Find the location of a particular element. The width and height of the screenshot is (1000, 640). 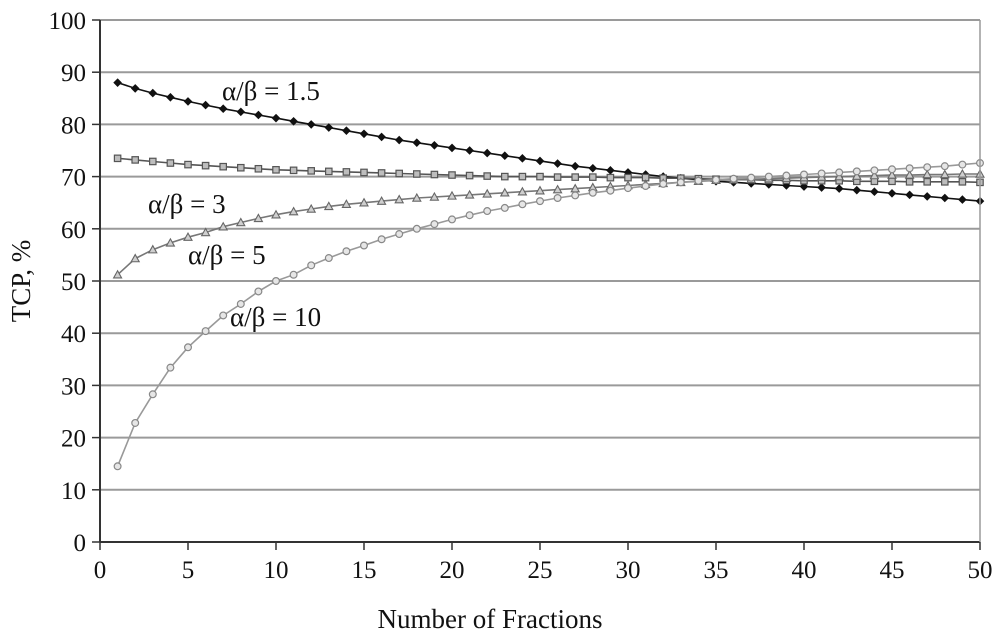

x-tick-label: 45 is located at coordinates (892, 570).